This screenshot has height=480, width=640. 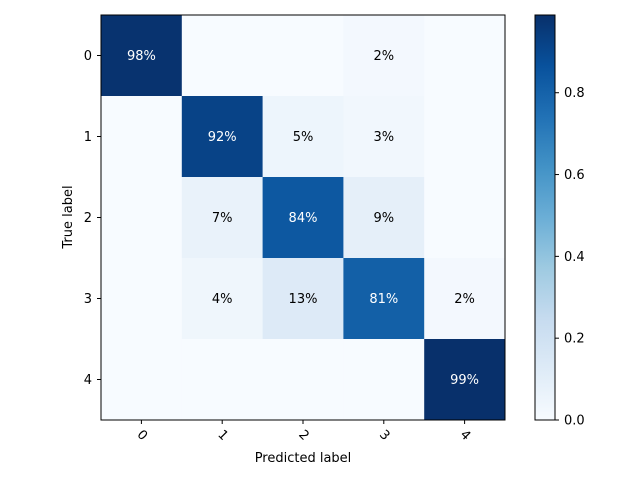 I want to click on cell-value-label: 7%, so click(x=222, y=218).